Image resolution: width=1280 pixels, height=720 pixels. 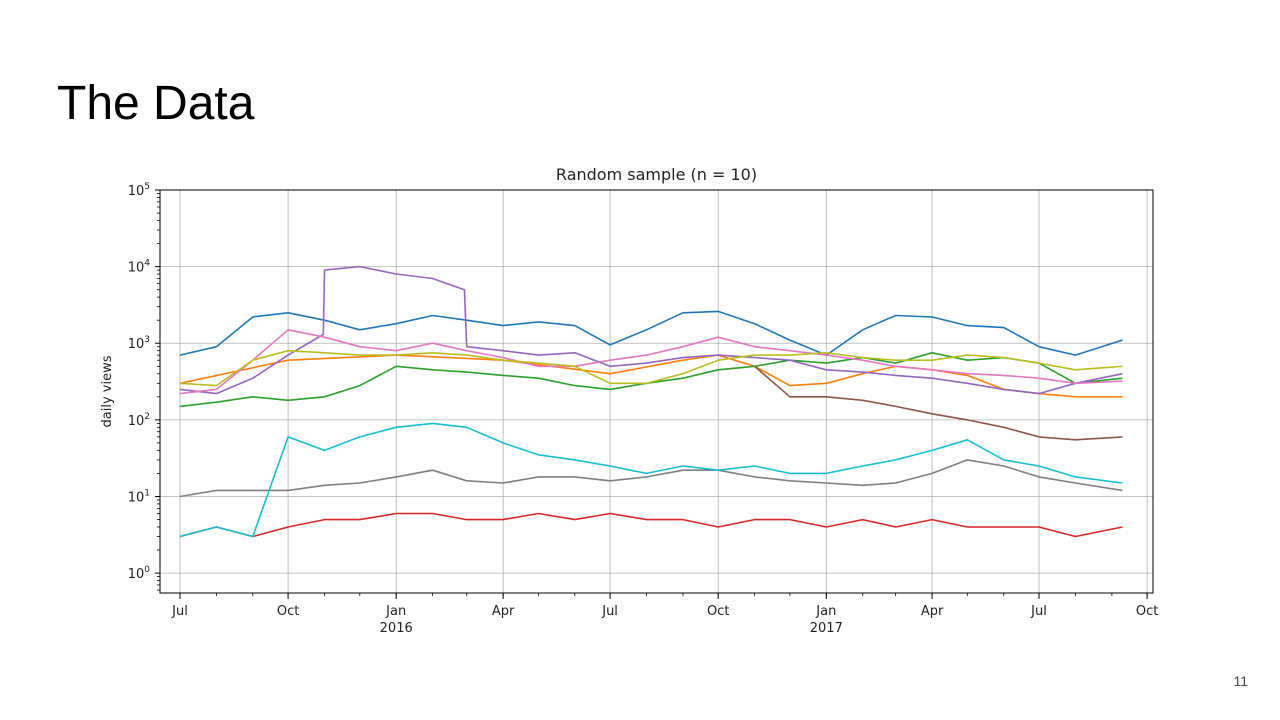 I want to click on chart-title: Random sample (n = 10), so click(x=656, y=174).